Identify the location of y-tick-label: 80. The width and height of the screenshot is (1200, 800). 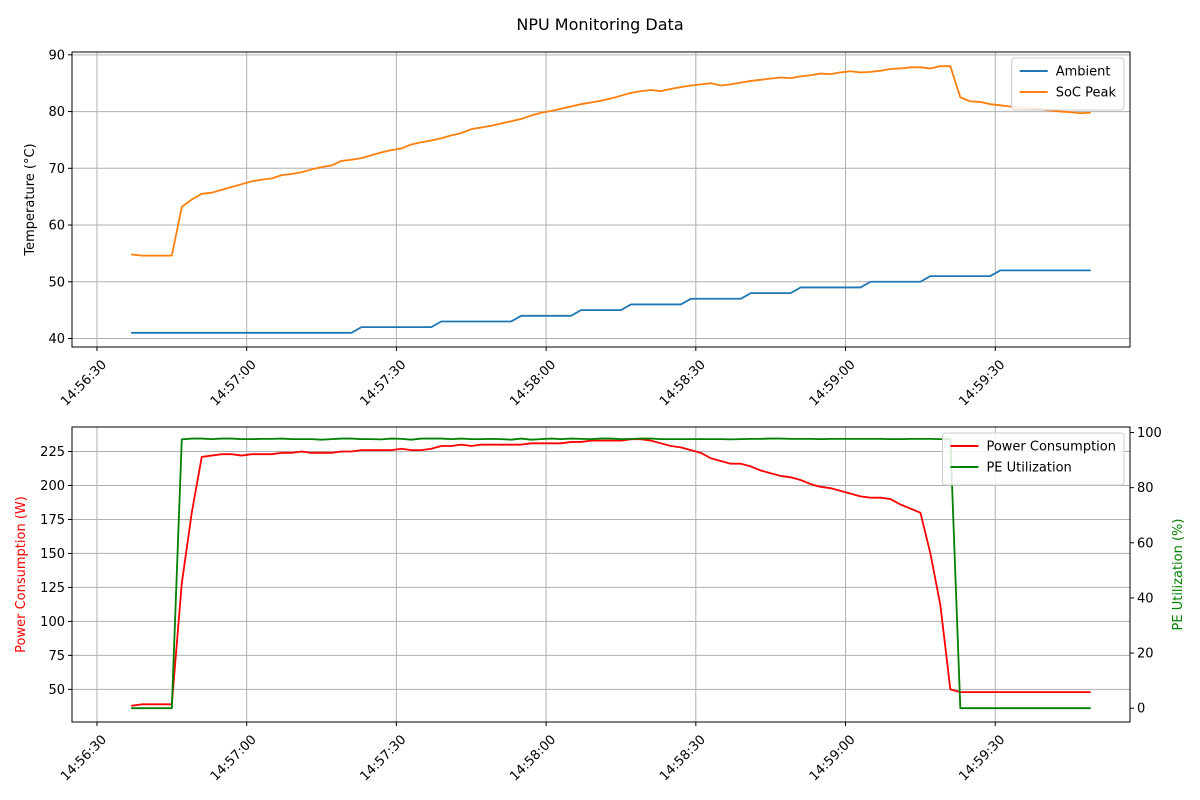
(56, 112).